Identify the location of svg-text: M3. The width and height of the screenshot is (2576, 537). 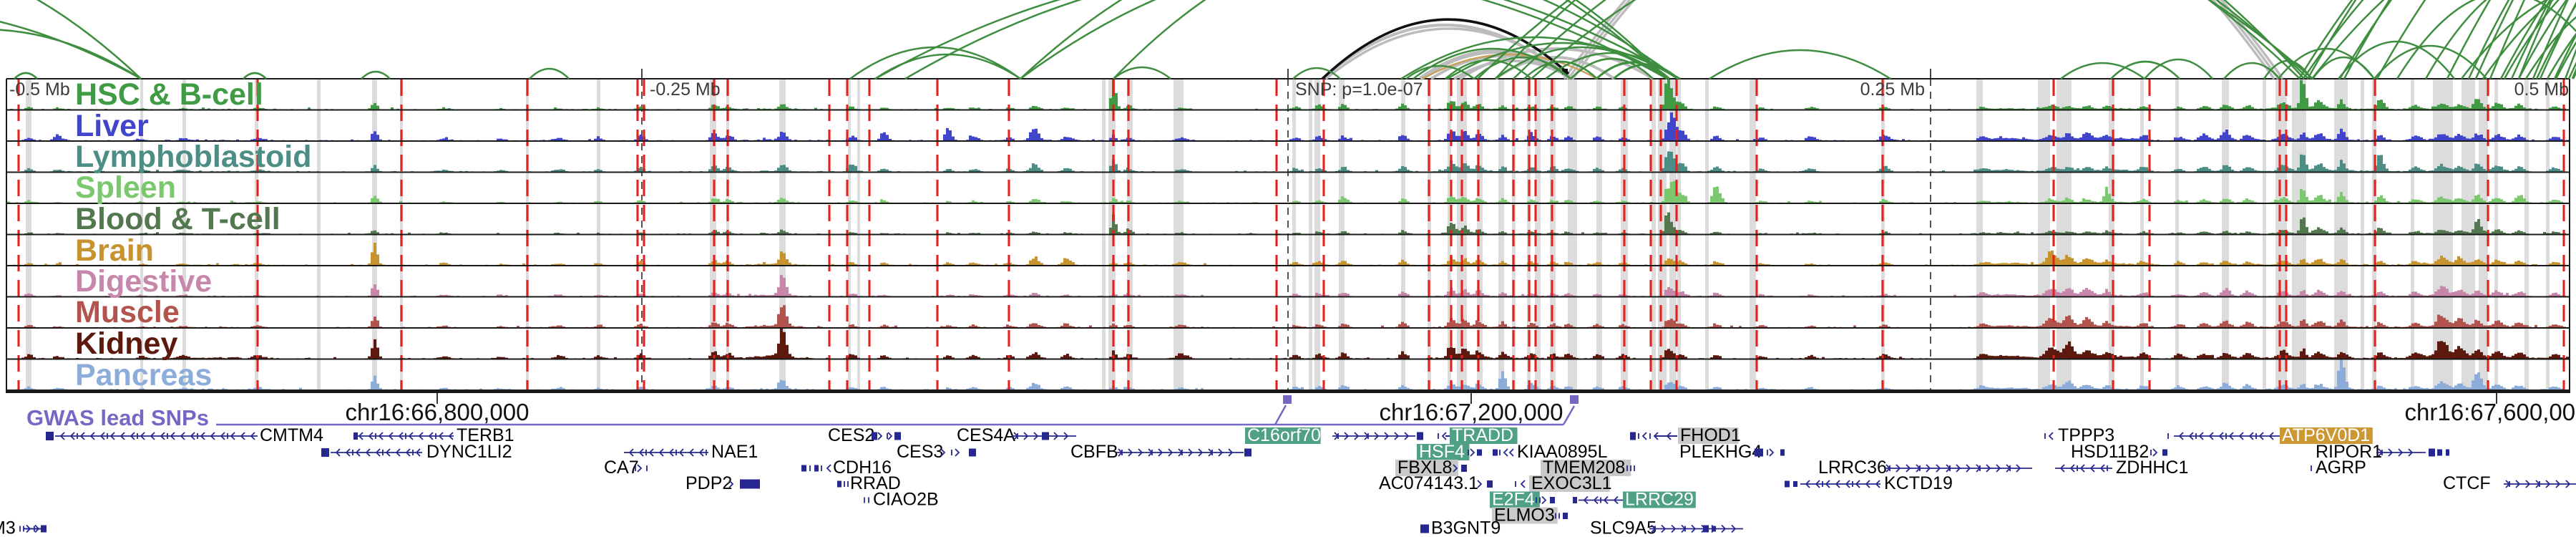
(8, 527).